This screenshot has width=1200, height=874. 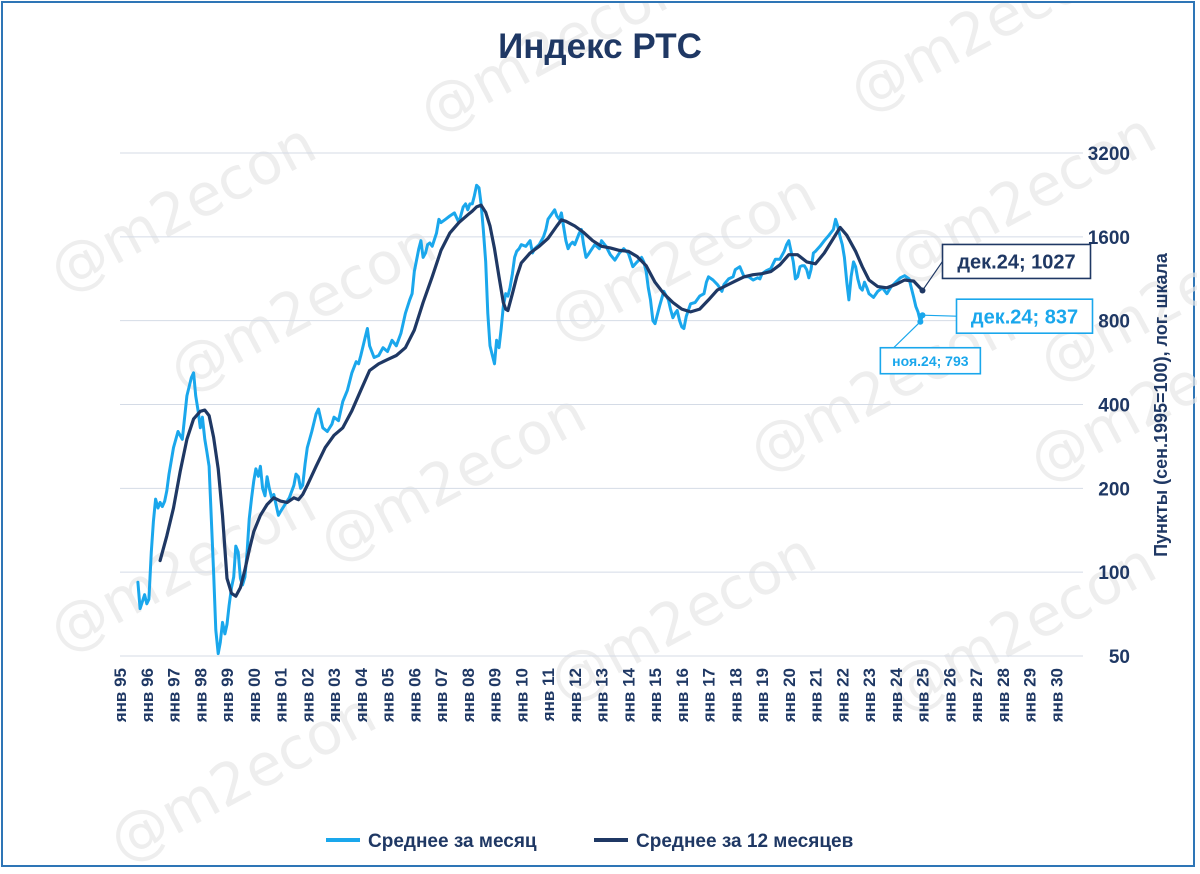 I want to click on x-tick-label: янв 20, so click(x=789, y=695).